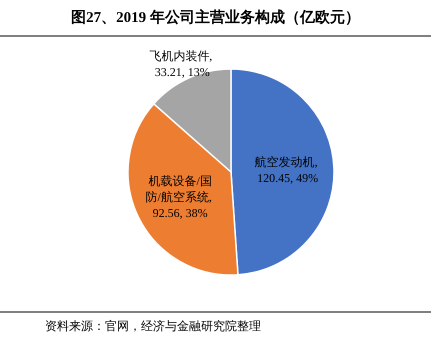  What do you see at coordinates (215, 17) in the screenshot?
I see `chart-title: 图27、2019 年公司主营业务构成（亿欧元）` at bounding box center [215, 17].